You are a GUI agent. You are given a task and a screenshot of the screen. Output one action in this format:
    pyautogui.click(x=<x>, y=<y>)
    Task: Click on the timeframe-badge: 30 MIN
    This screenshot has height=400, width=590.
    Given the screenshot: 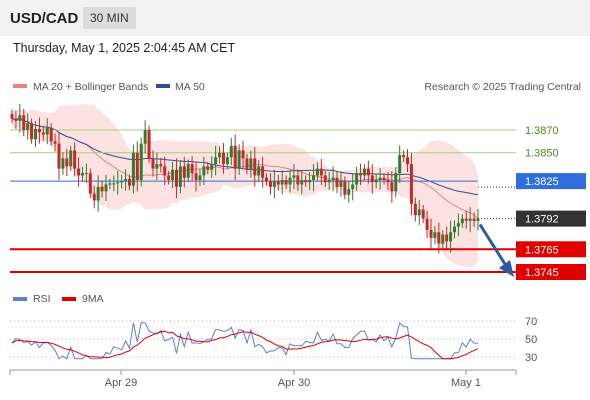 What is the action you would take?
    pyautogui.click(x=109, y=18)
    